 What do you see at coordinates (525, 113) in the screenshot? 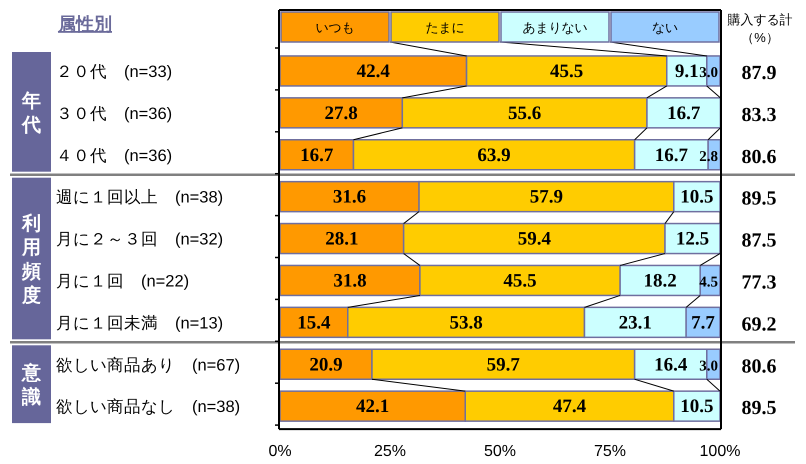
I see `data-label: 55.6` at bounding box center [525, 113].